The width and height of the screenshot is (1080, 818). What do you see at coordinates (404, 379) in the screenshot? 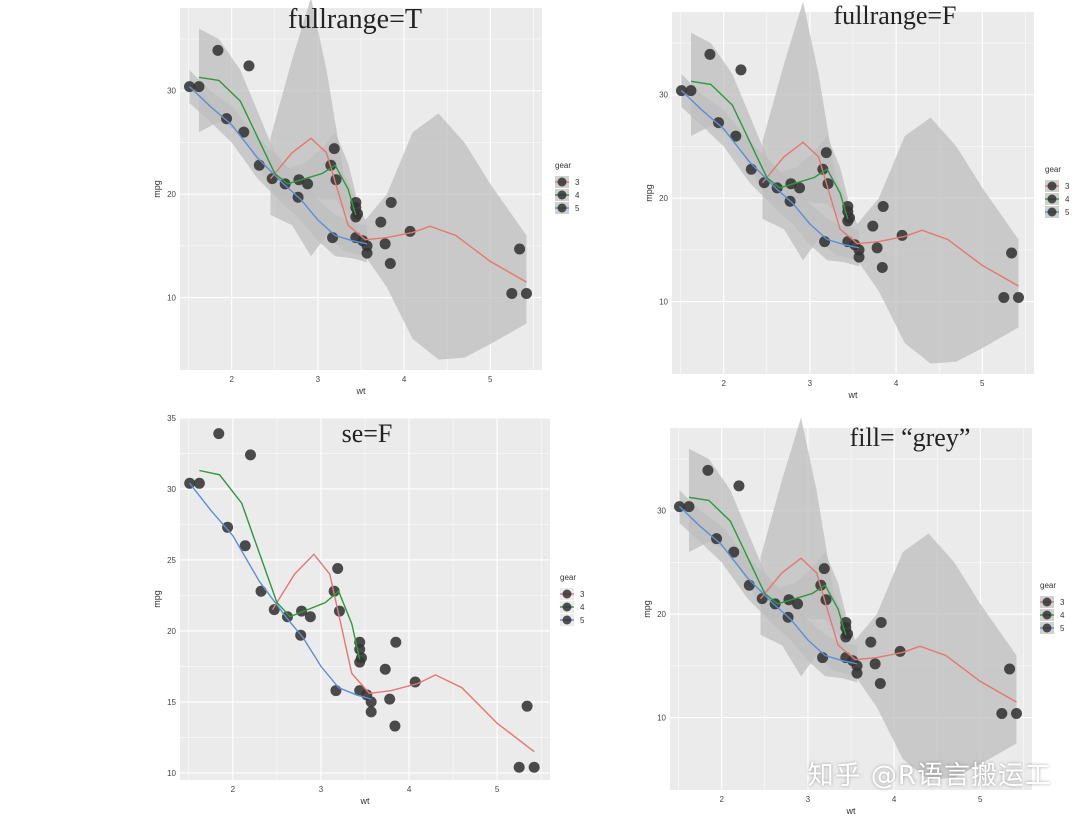
I see `x-tick-label: 4` at bounding box center [404, 379].